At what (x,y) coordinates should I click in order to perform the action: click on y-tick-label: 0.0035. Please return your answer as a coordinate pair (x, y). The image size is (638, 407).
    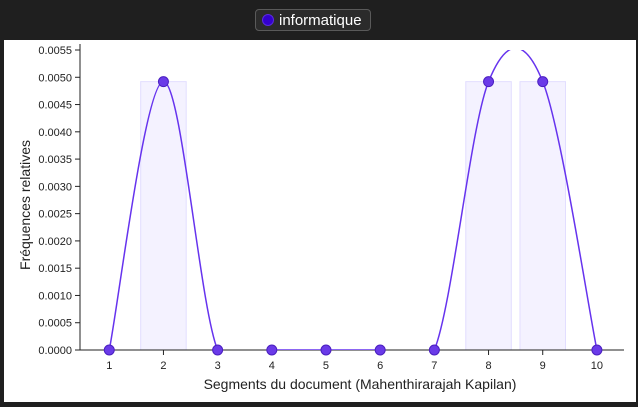
    Looking at the image, I should click on (55, 160).